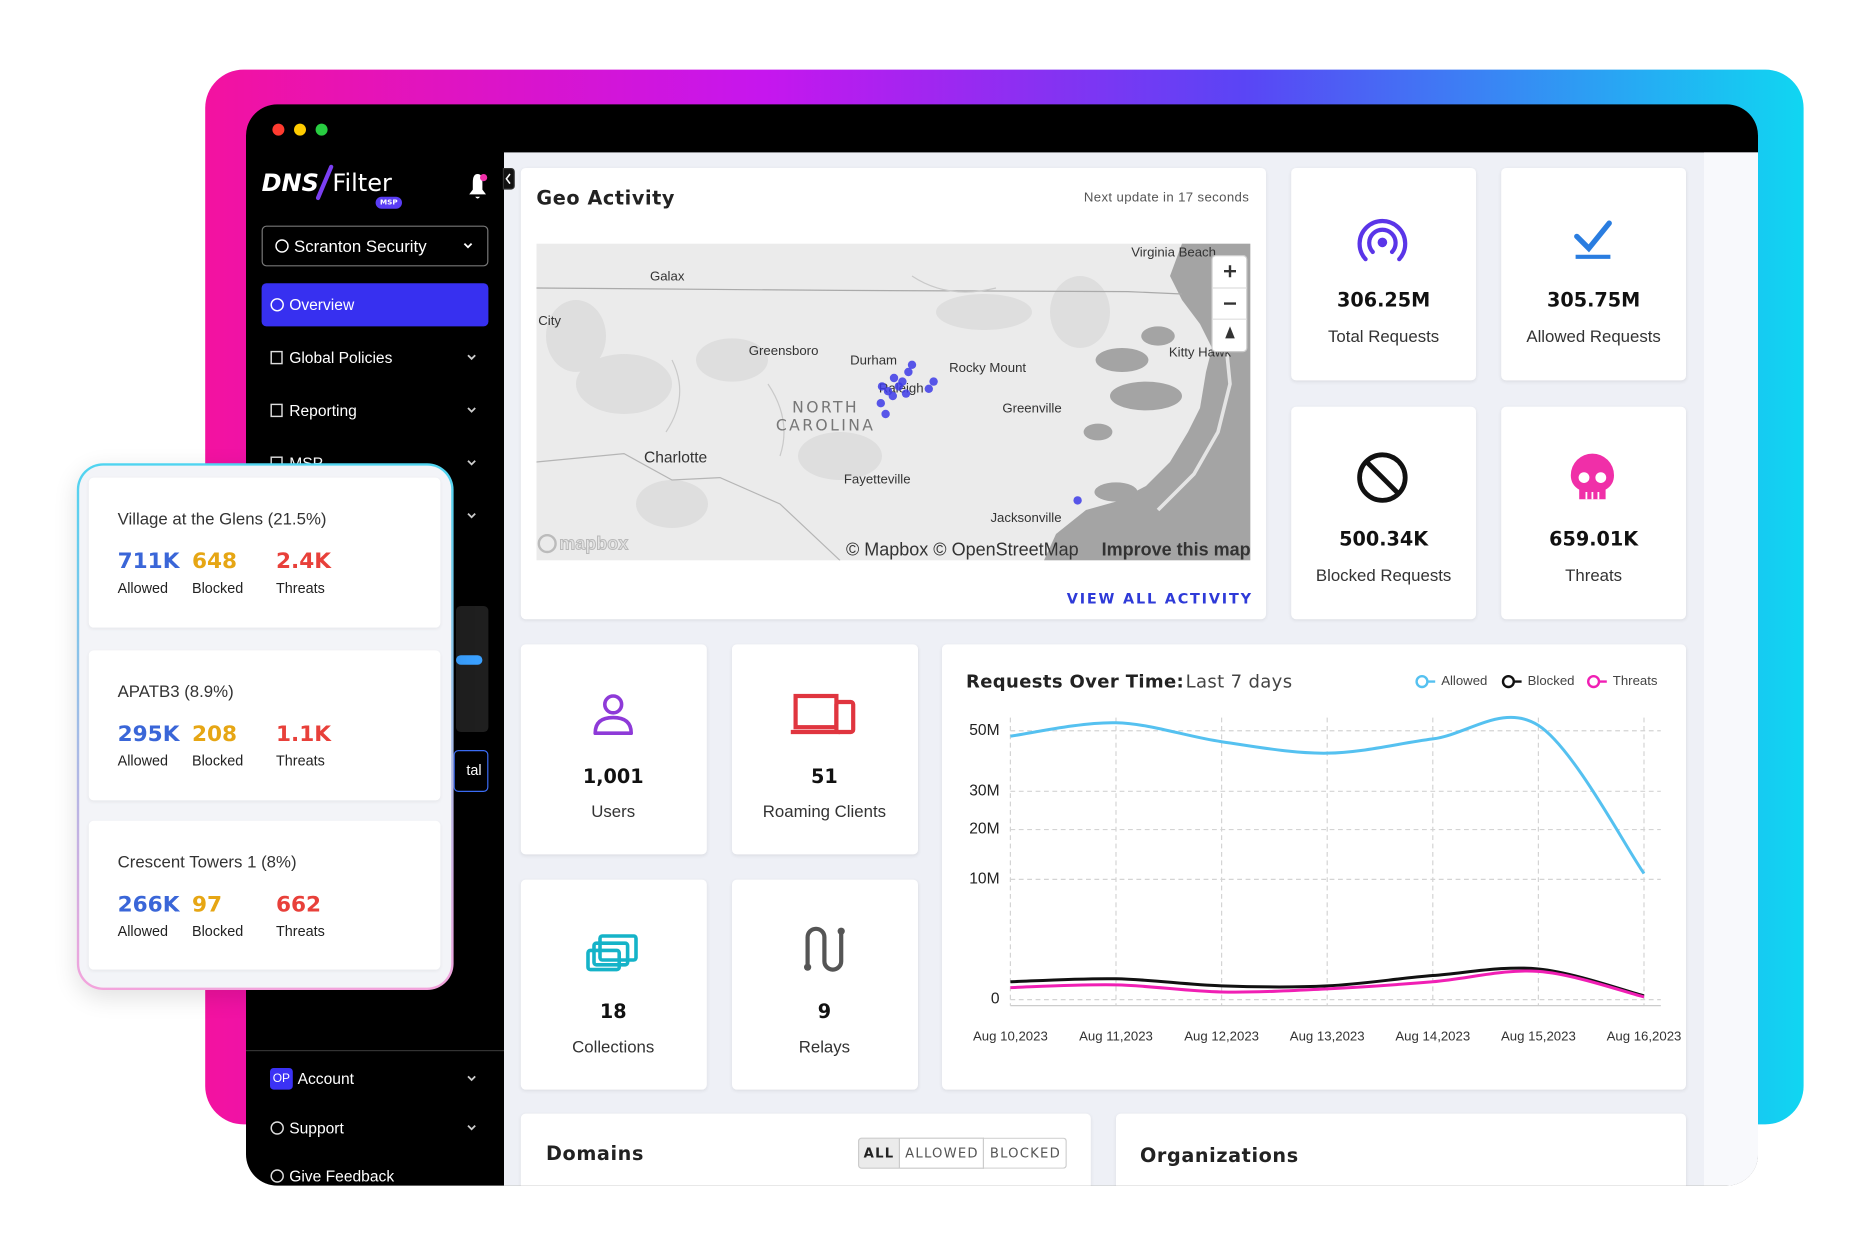  I want to click on filter-label: BLOCKED, so click(1025, 1153).